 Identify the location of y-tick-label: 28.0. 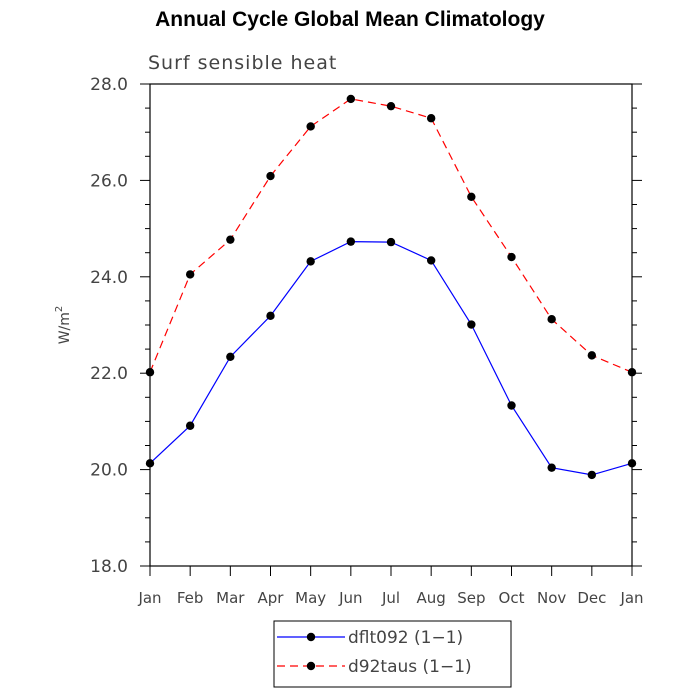
(109, 85).